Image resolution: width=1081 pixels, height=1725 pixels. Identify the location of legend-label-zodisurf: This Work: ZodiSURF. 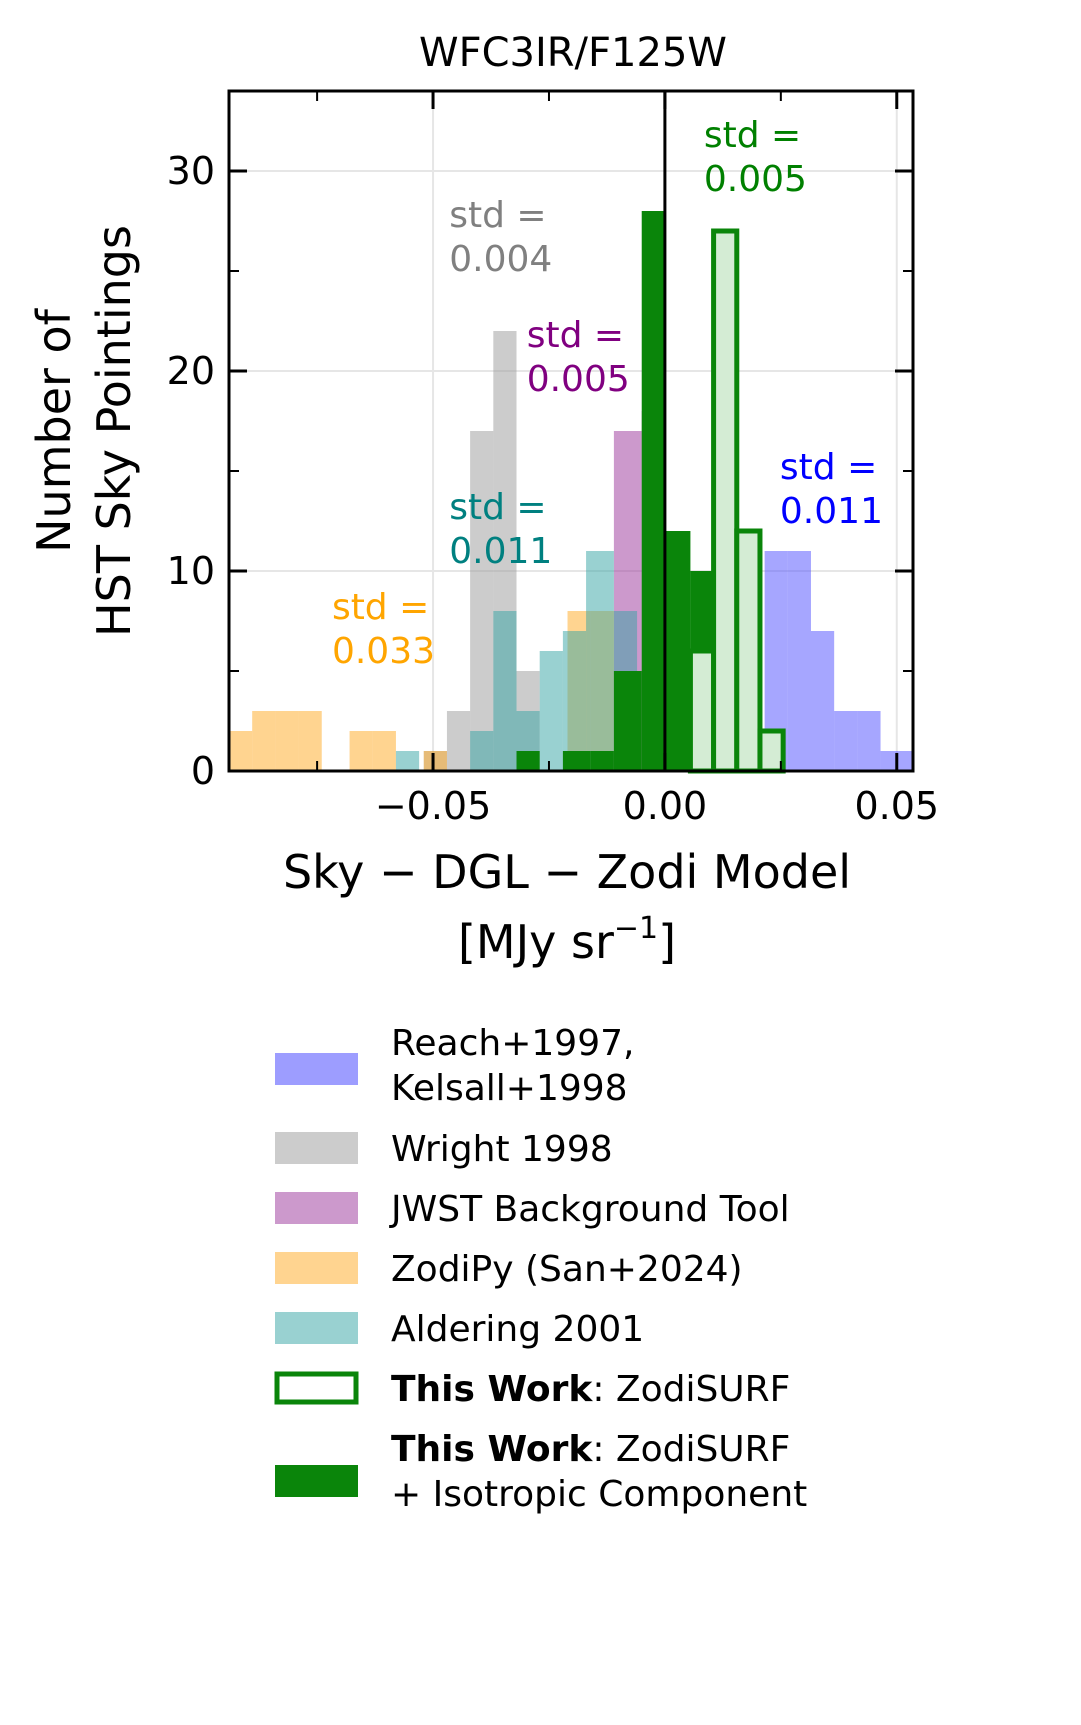
(590, 1389).